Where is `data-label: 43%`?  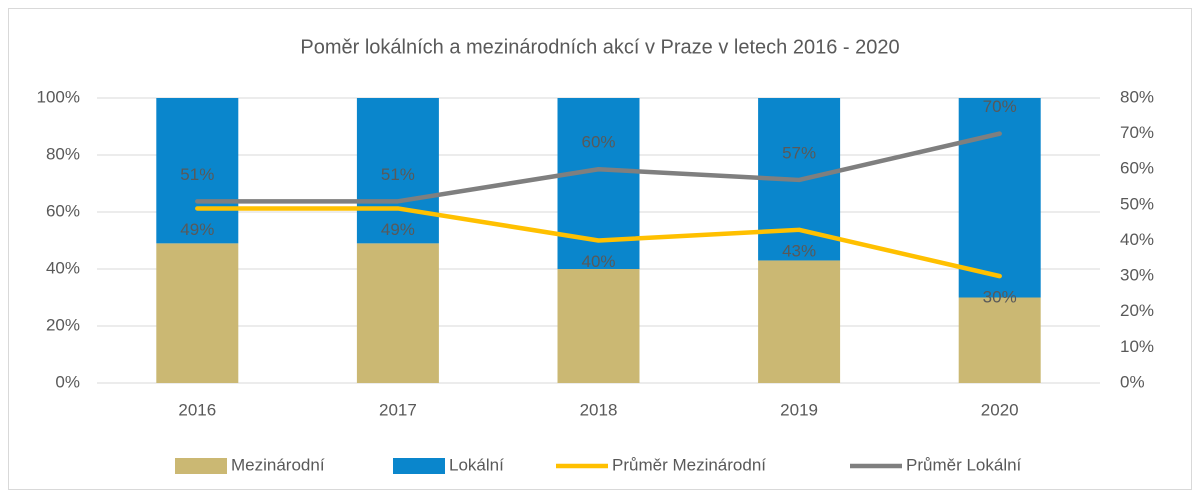 data-label: 43% is located at coordinates (799, 250).